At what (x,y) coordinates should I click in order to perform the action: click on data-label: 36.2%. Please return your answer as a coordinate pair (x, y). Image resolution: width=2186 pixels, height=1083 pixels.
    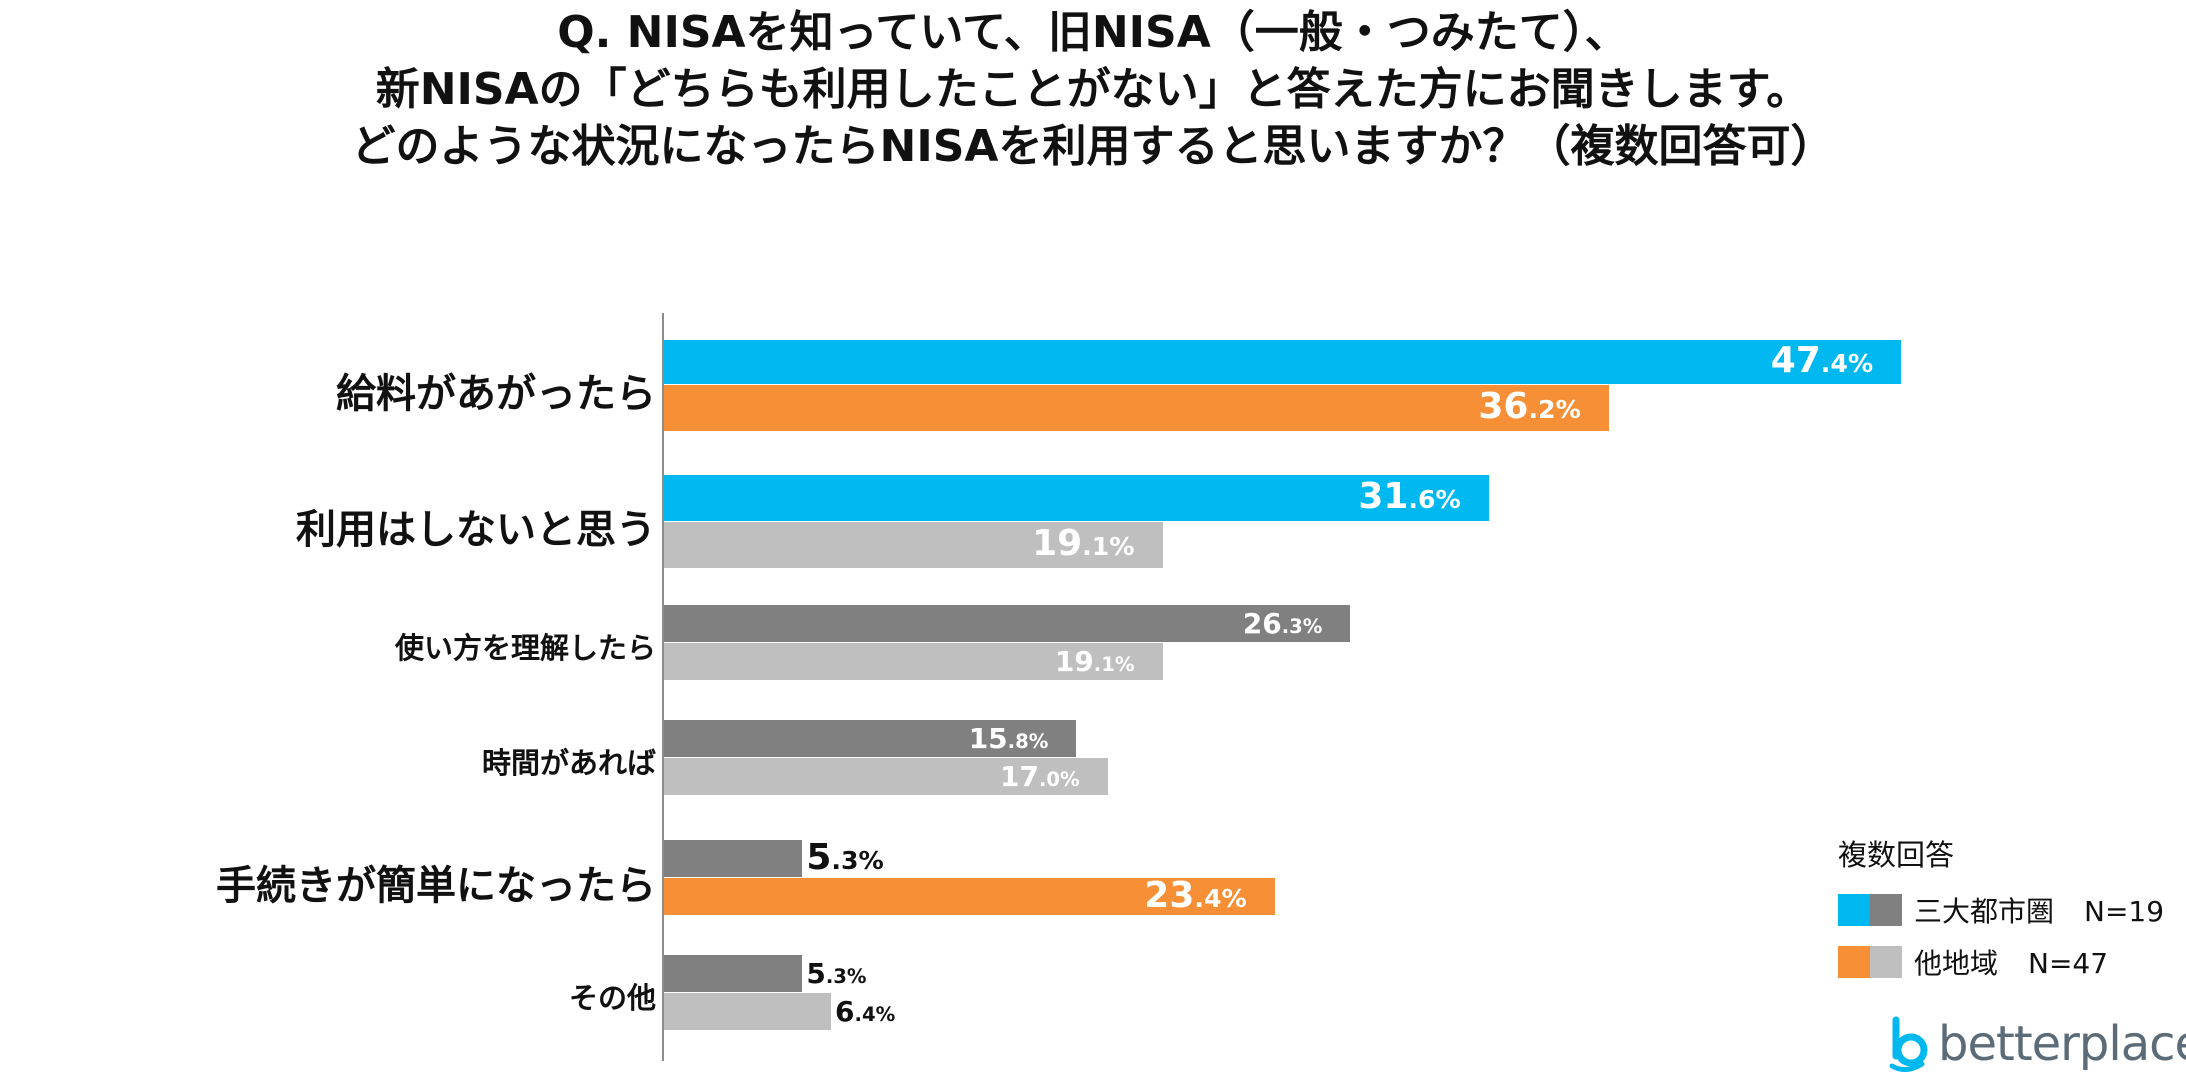
    Looking at the image, I should click on (1529, 407).